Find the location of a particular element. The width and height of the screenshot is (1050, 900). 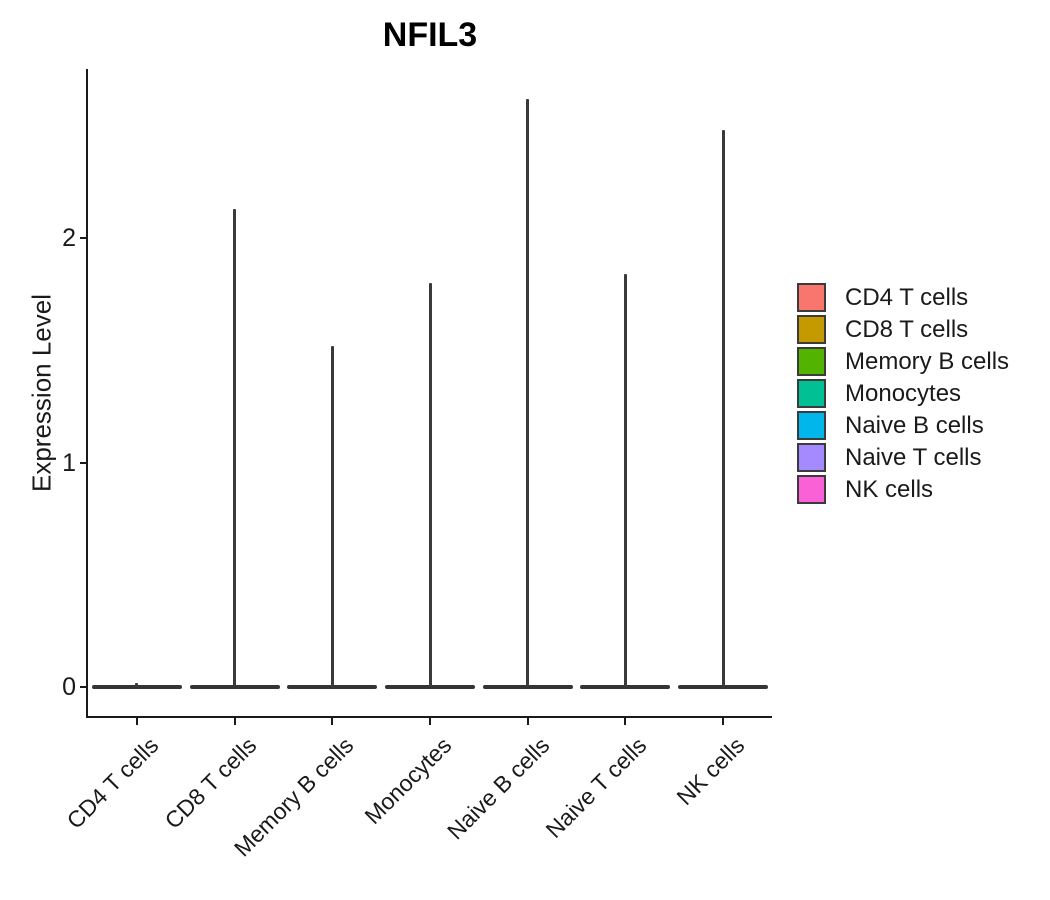

y-tick-label: 2 is located at coordinates (69, 238).